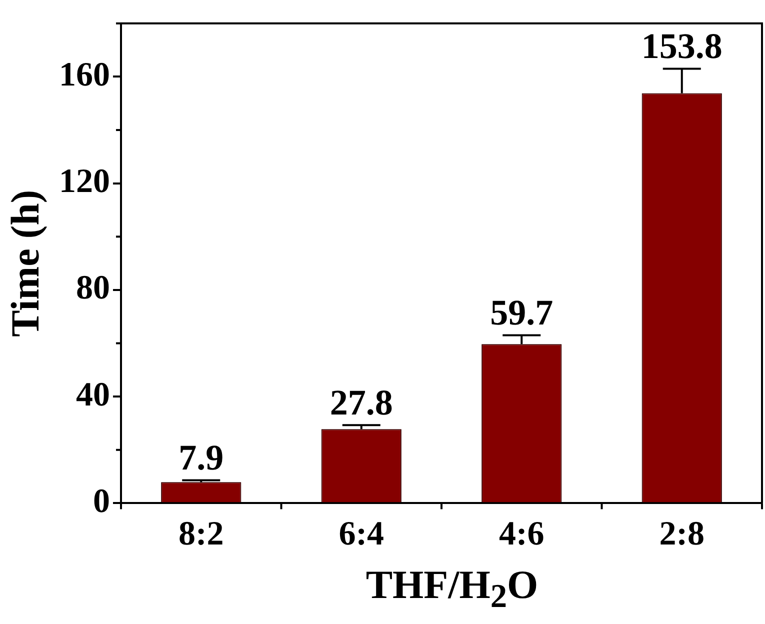 Image resolution: width=765 pixels, height=624 pixels. I want to click on y-tick-label: 120, so click(84, 181).